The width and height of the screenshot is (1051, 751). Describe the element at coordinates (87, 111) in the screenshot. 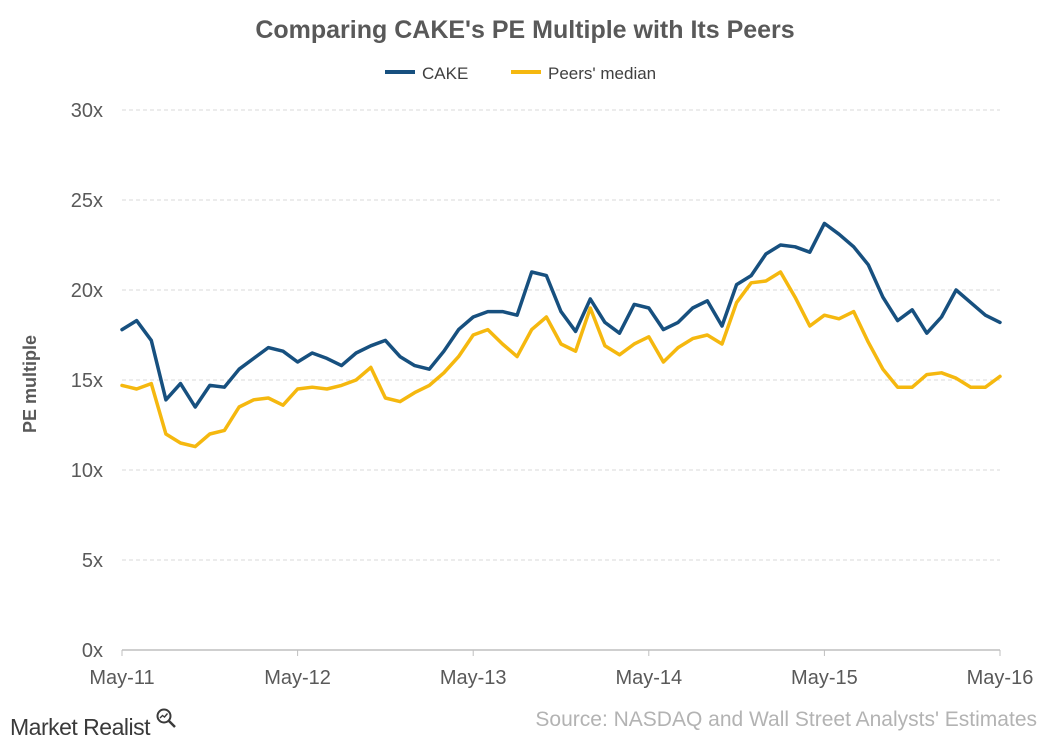

I see `y-tick-label: 30x` at that location.